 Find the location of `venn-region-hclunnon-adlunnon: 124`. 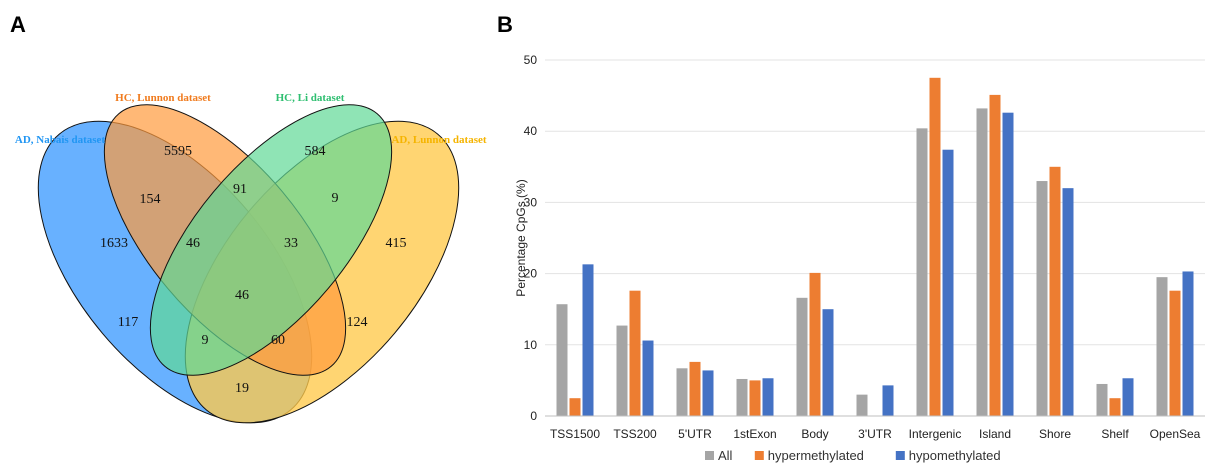

venn-region-hclunnon-adlunnon: 124 is located at coordinates (357, 322).